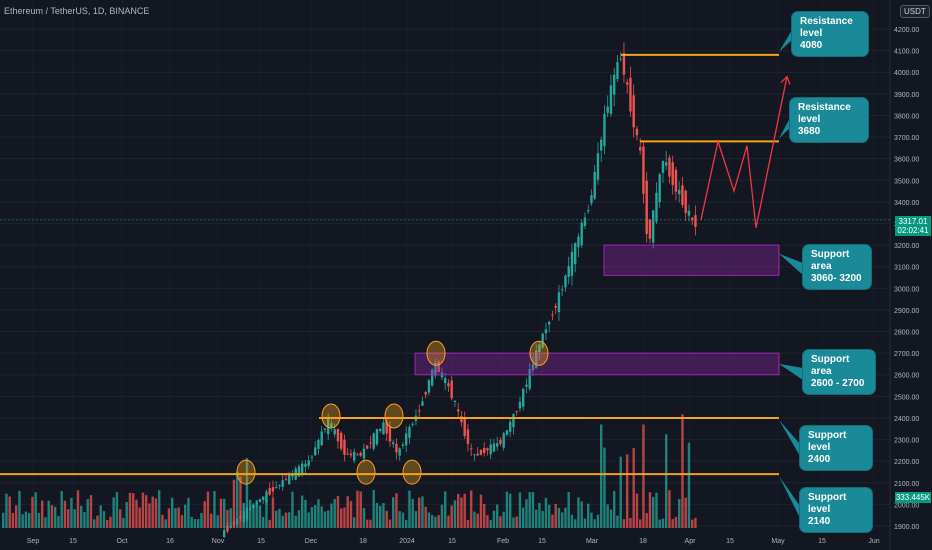 The height and width of the screenshot is (550, 932). I want to click on callout-support-2400: Support level 2400, so click(836, 448).